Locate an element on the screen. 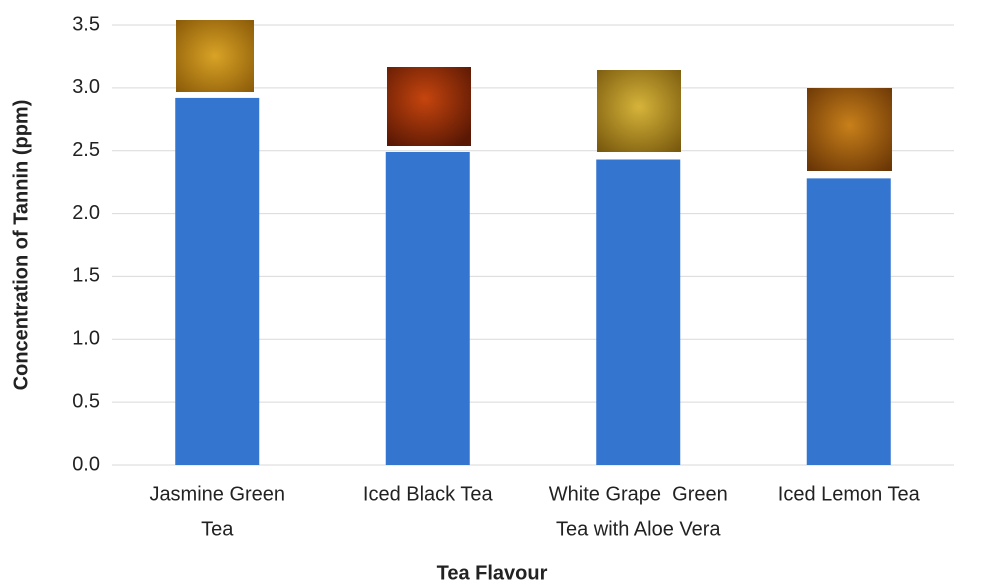 The height and width of the screenshot is (586, 985). y-tick-label: 2.5 is located at coordinates (86, 150).